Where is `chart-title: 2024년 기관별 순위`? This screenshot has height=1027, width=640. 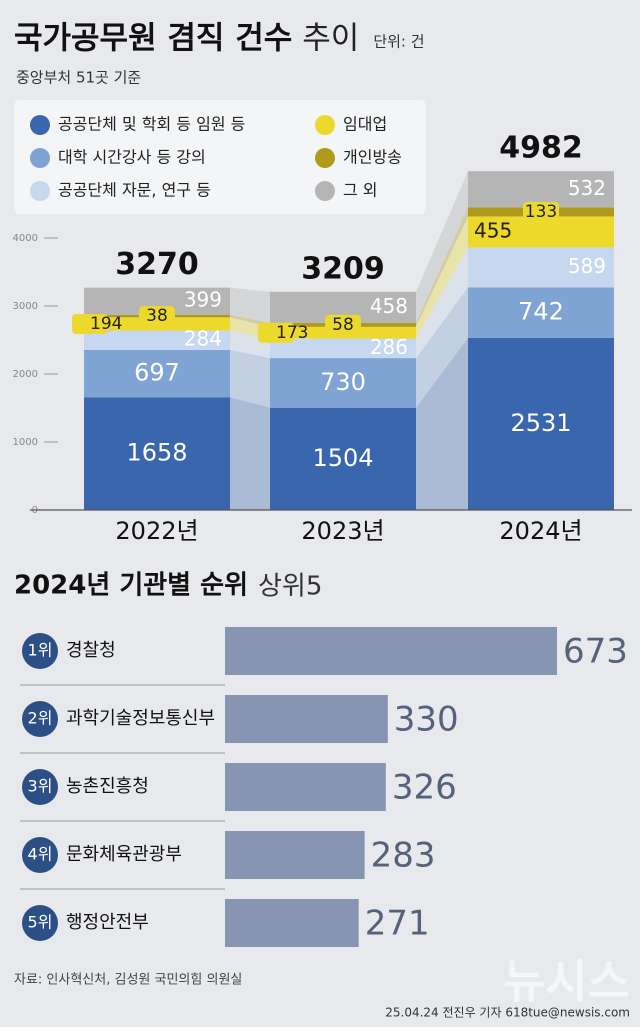
chart-title: 2024년 기관별 순위 is located at coordinates (131, 586).